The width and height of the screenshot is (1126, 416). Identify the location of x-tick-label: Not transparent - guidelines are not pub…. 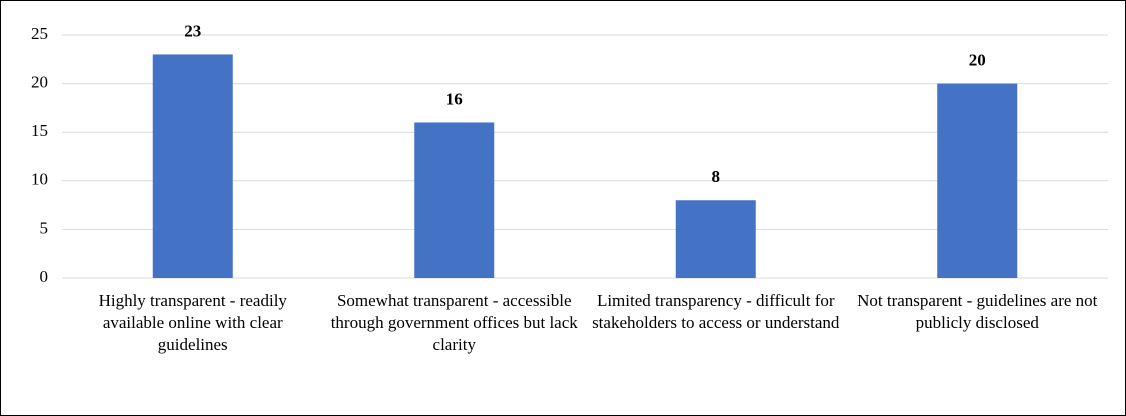
(977, 311).